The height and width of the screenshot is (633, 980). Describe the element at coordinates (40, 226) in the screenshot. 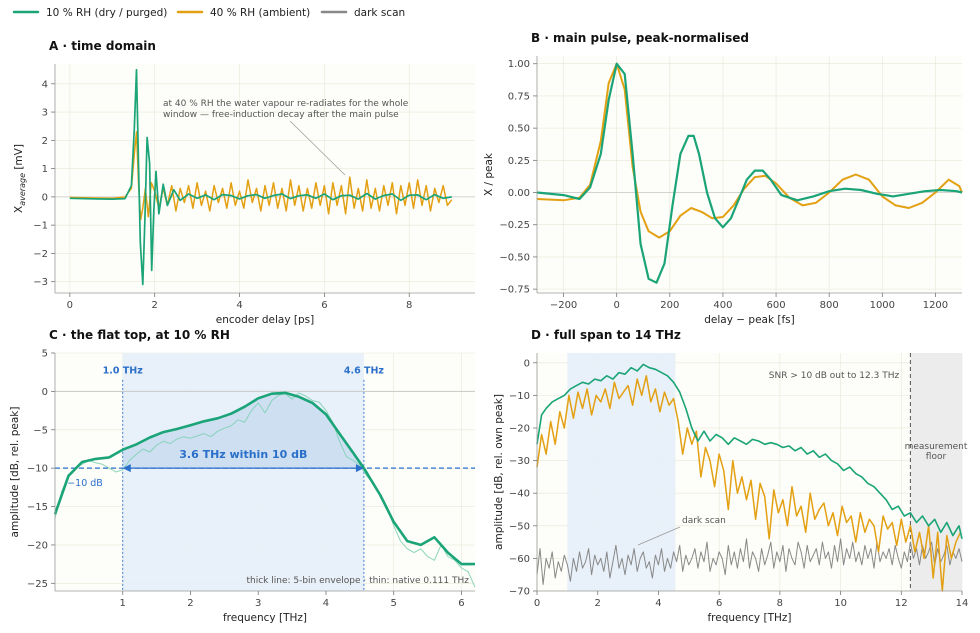

I see `y-tick-label: −1` at that location.